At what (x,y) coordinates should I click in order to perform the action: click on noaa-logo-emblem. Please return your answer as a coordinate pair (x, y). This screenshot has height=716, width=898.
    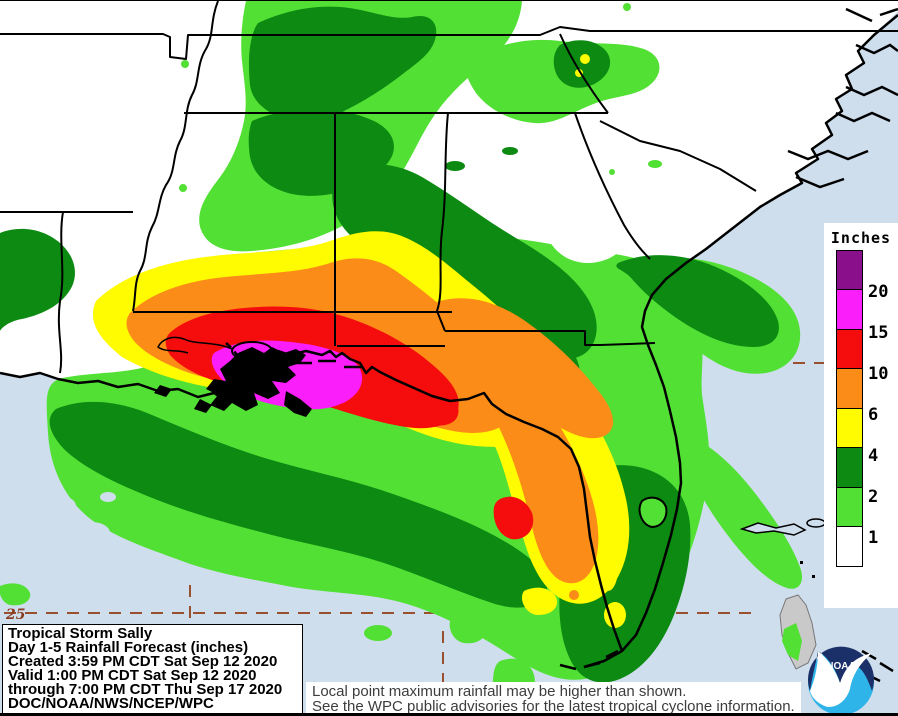
    Looking at the image, I should click on (841, 668).